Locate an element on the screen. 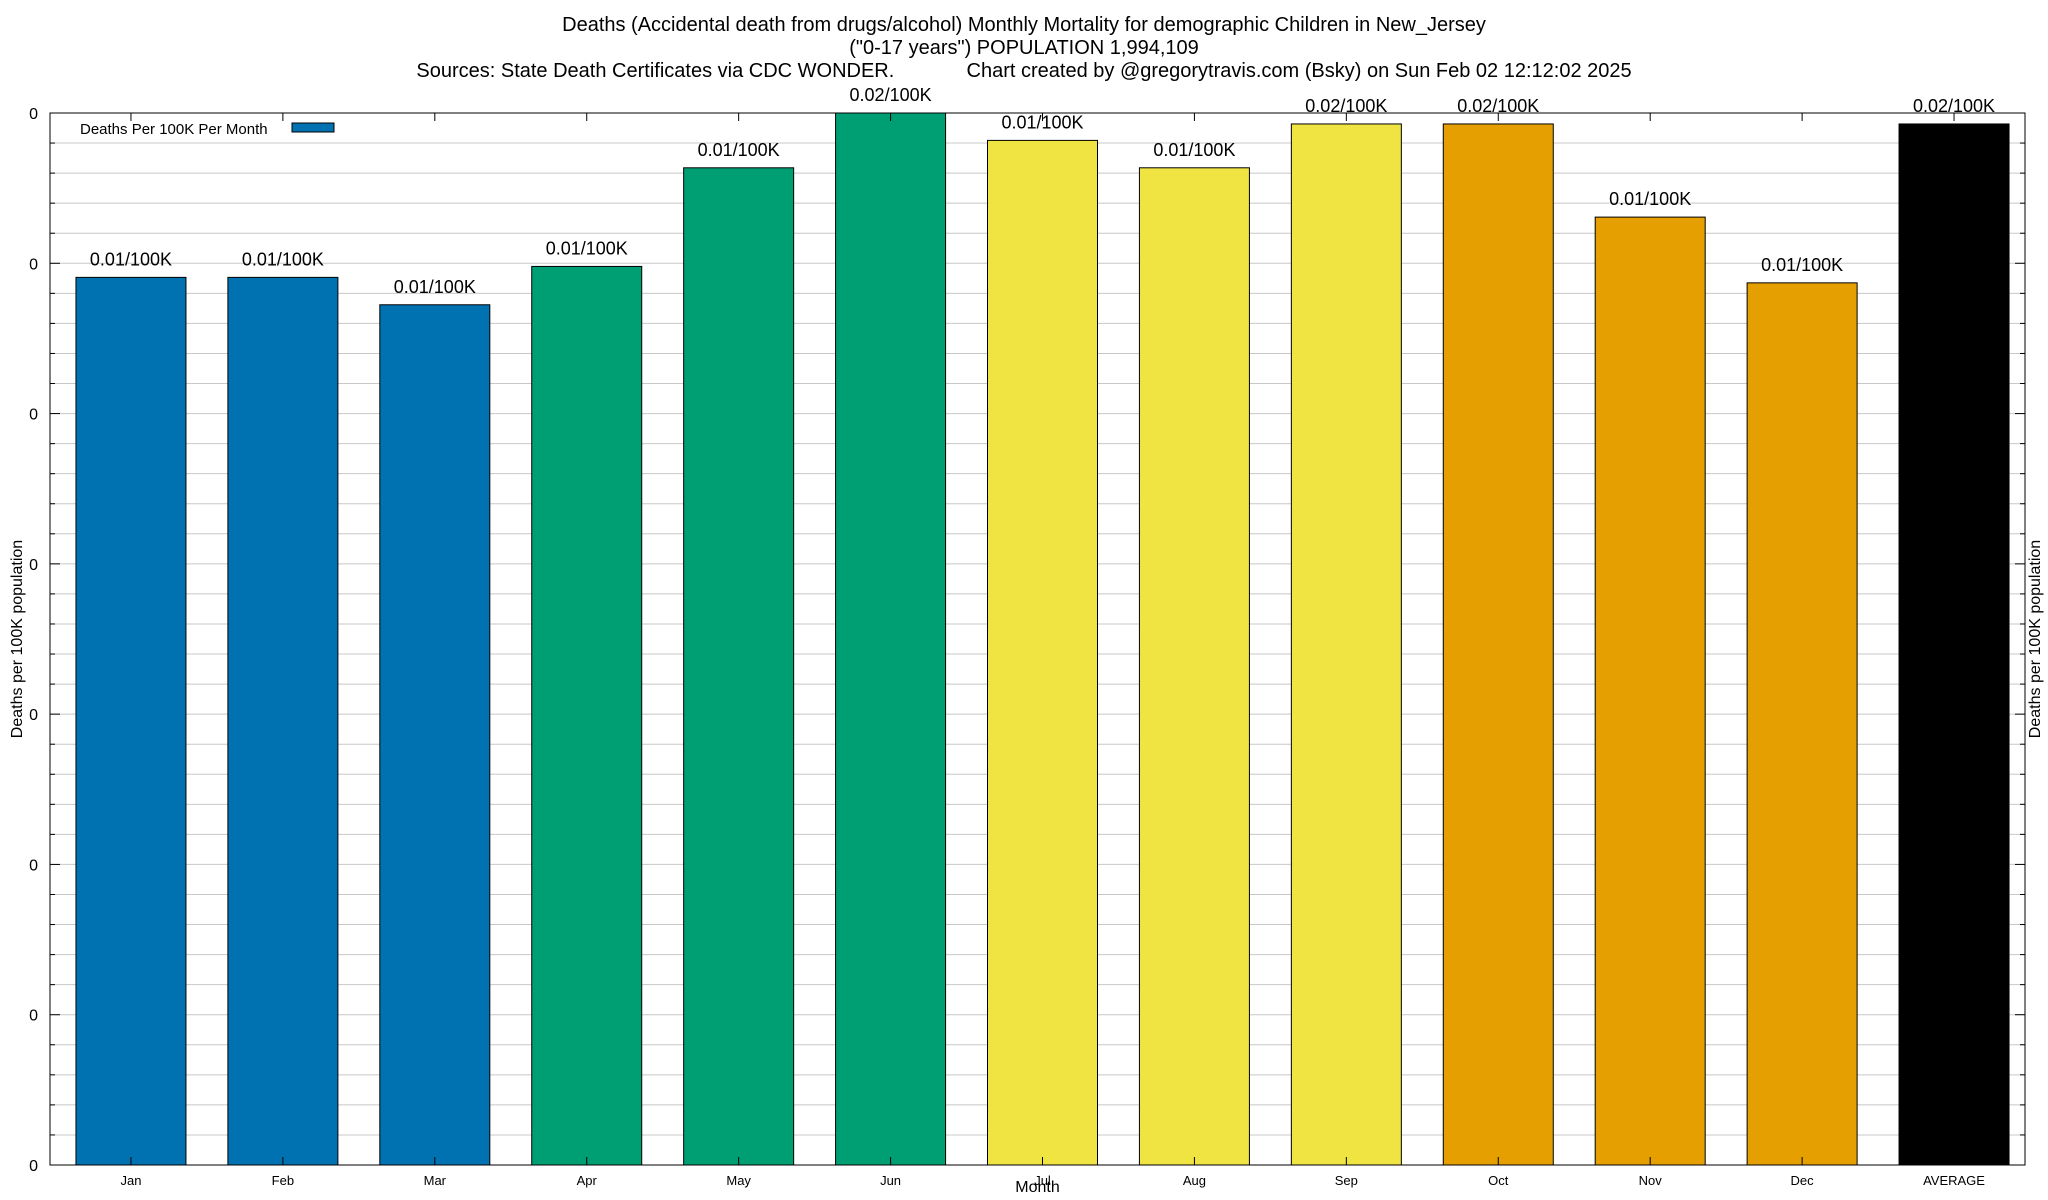 The image size is (2048, 1200). x-tick-label: Feb is located at coordinates (283, 1180).